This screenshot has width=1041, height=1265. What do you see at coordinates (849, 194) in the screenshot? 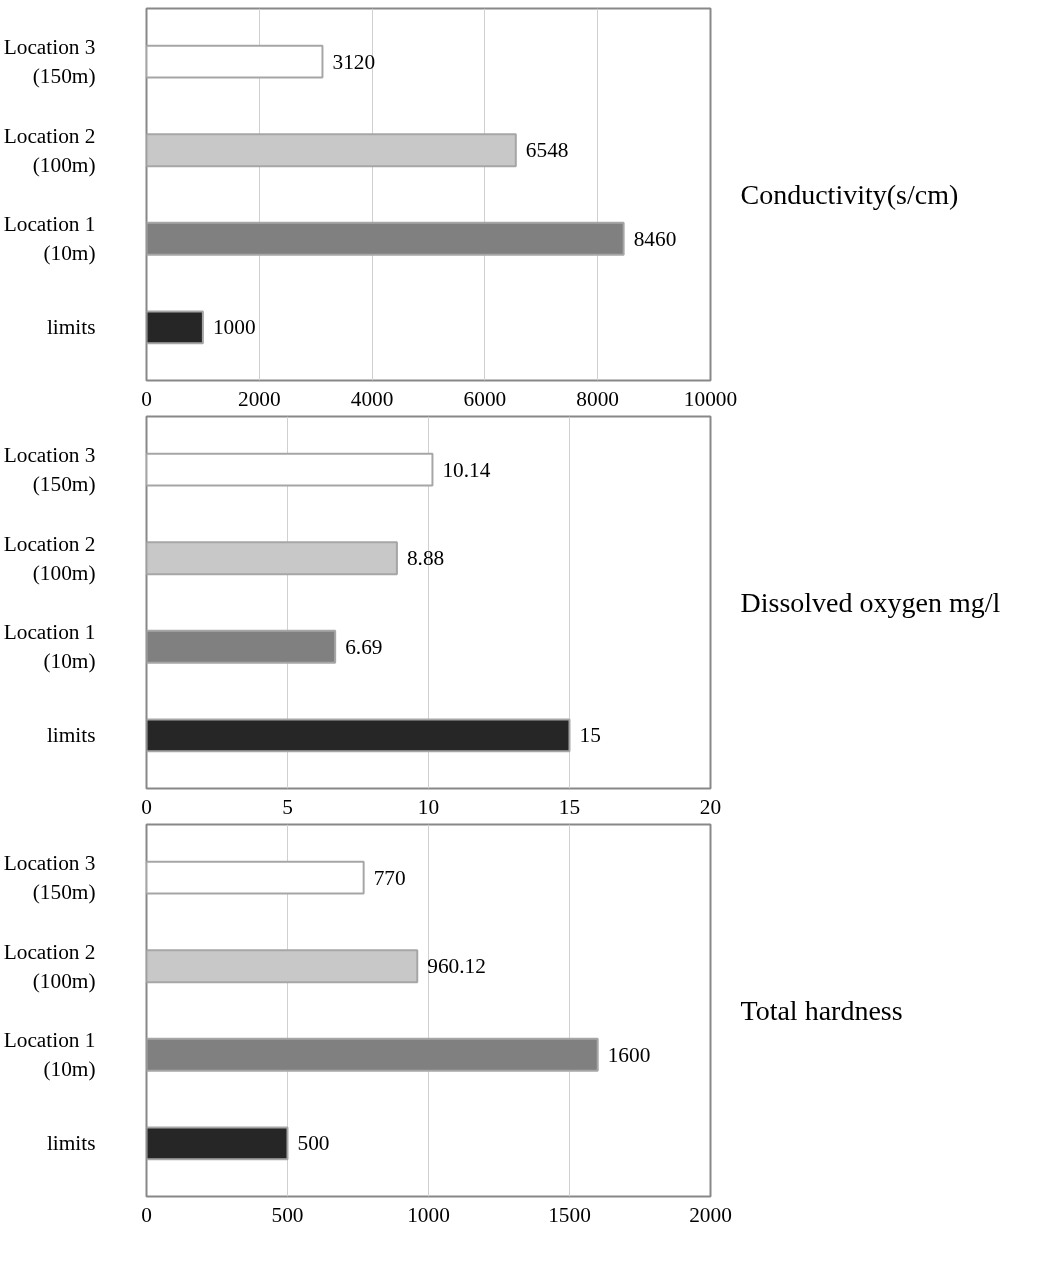
I see `y2-axis-title: Conductivity(s/cm)` at bounding box center [849, 194].